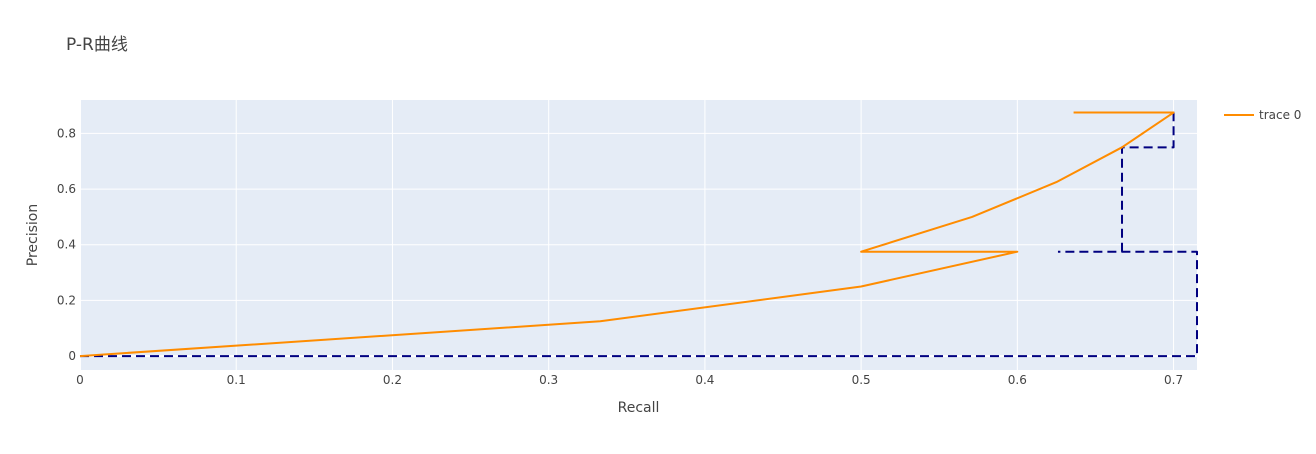 The width and height of the screenshot is (1316, 454). I want to click on chart-title: P-R曲线, so click(97, 45).